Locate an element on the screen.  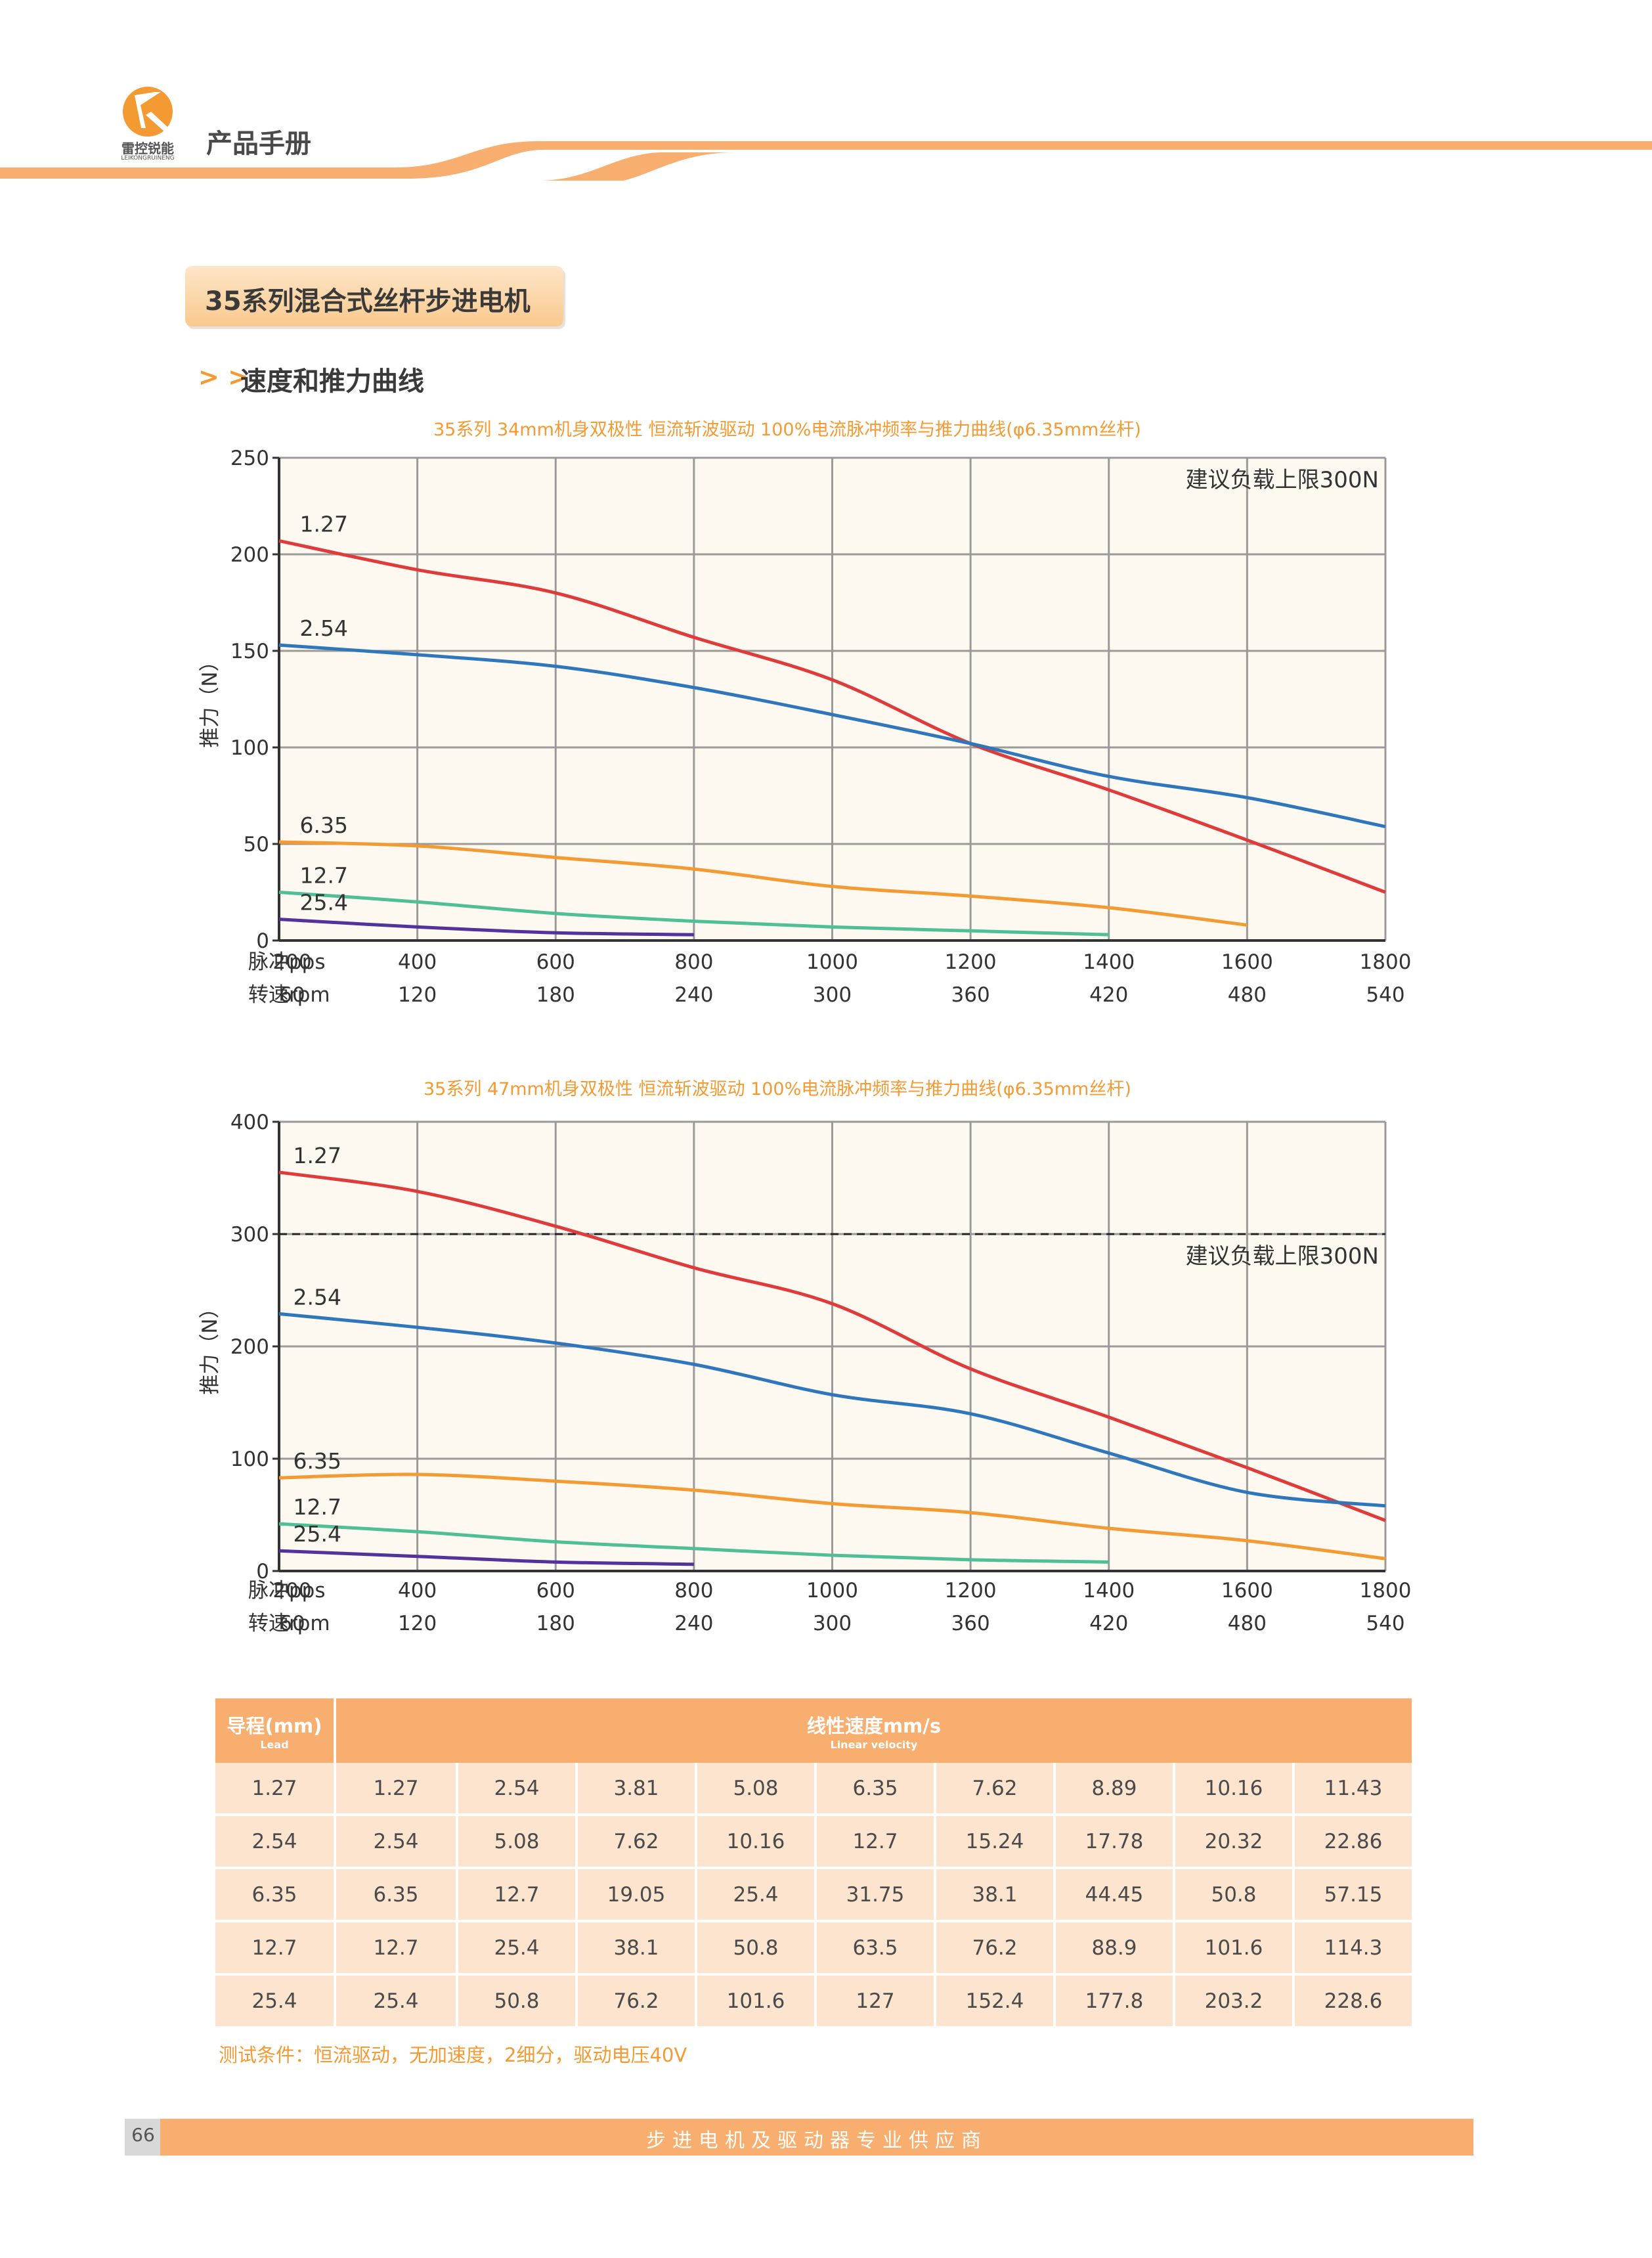
chart2-series-line-2.54 is located at coordinates (832, 1410).